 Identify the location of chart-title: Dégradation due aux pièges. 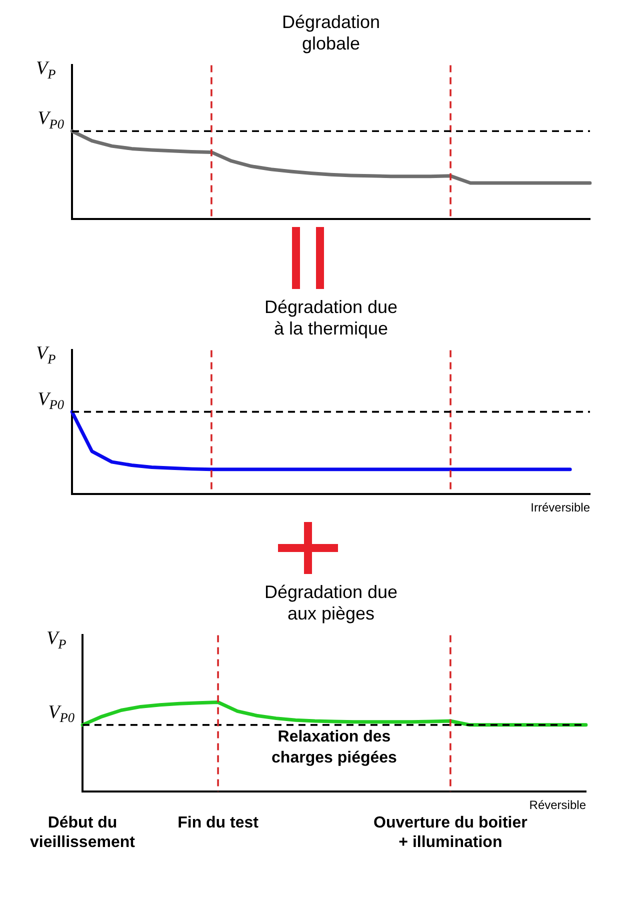
(331, 603).